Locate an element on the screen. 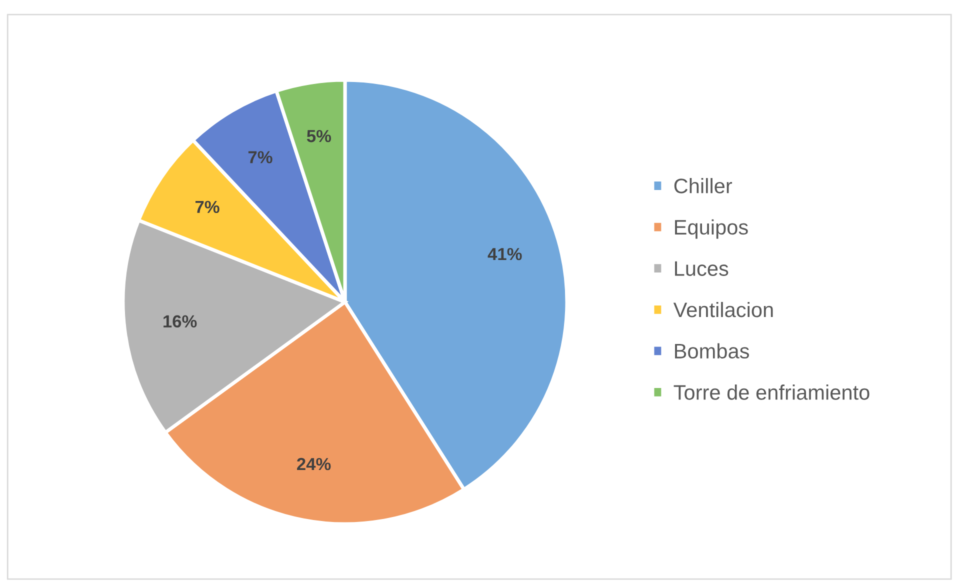  legend-label: Equipos is located at coordinates (711, 229).